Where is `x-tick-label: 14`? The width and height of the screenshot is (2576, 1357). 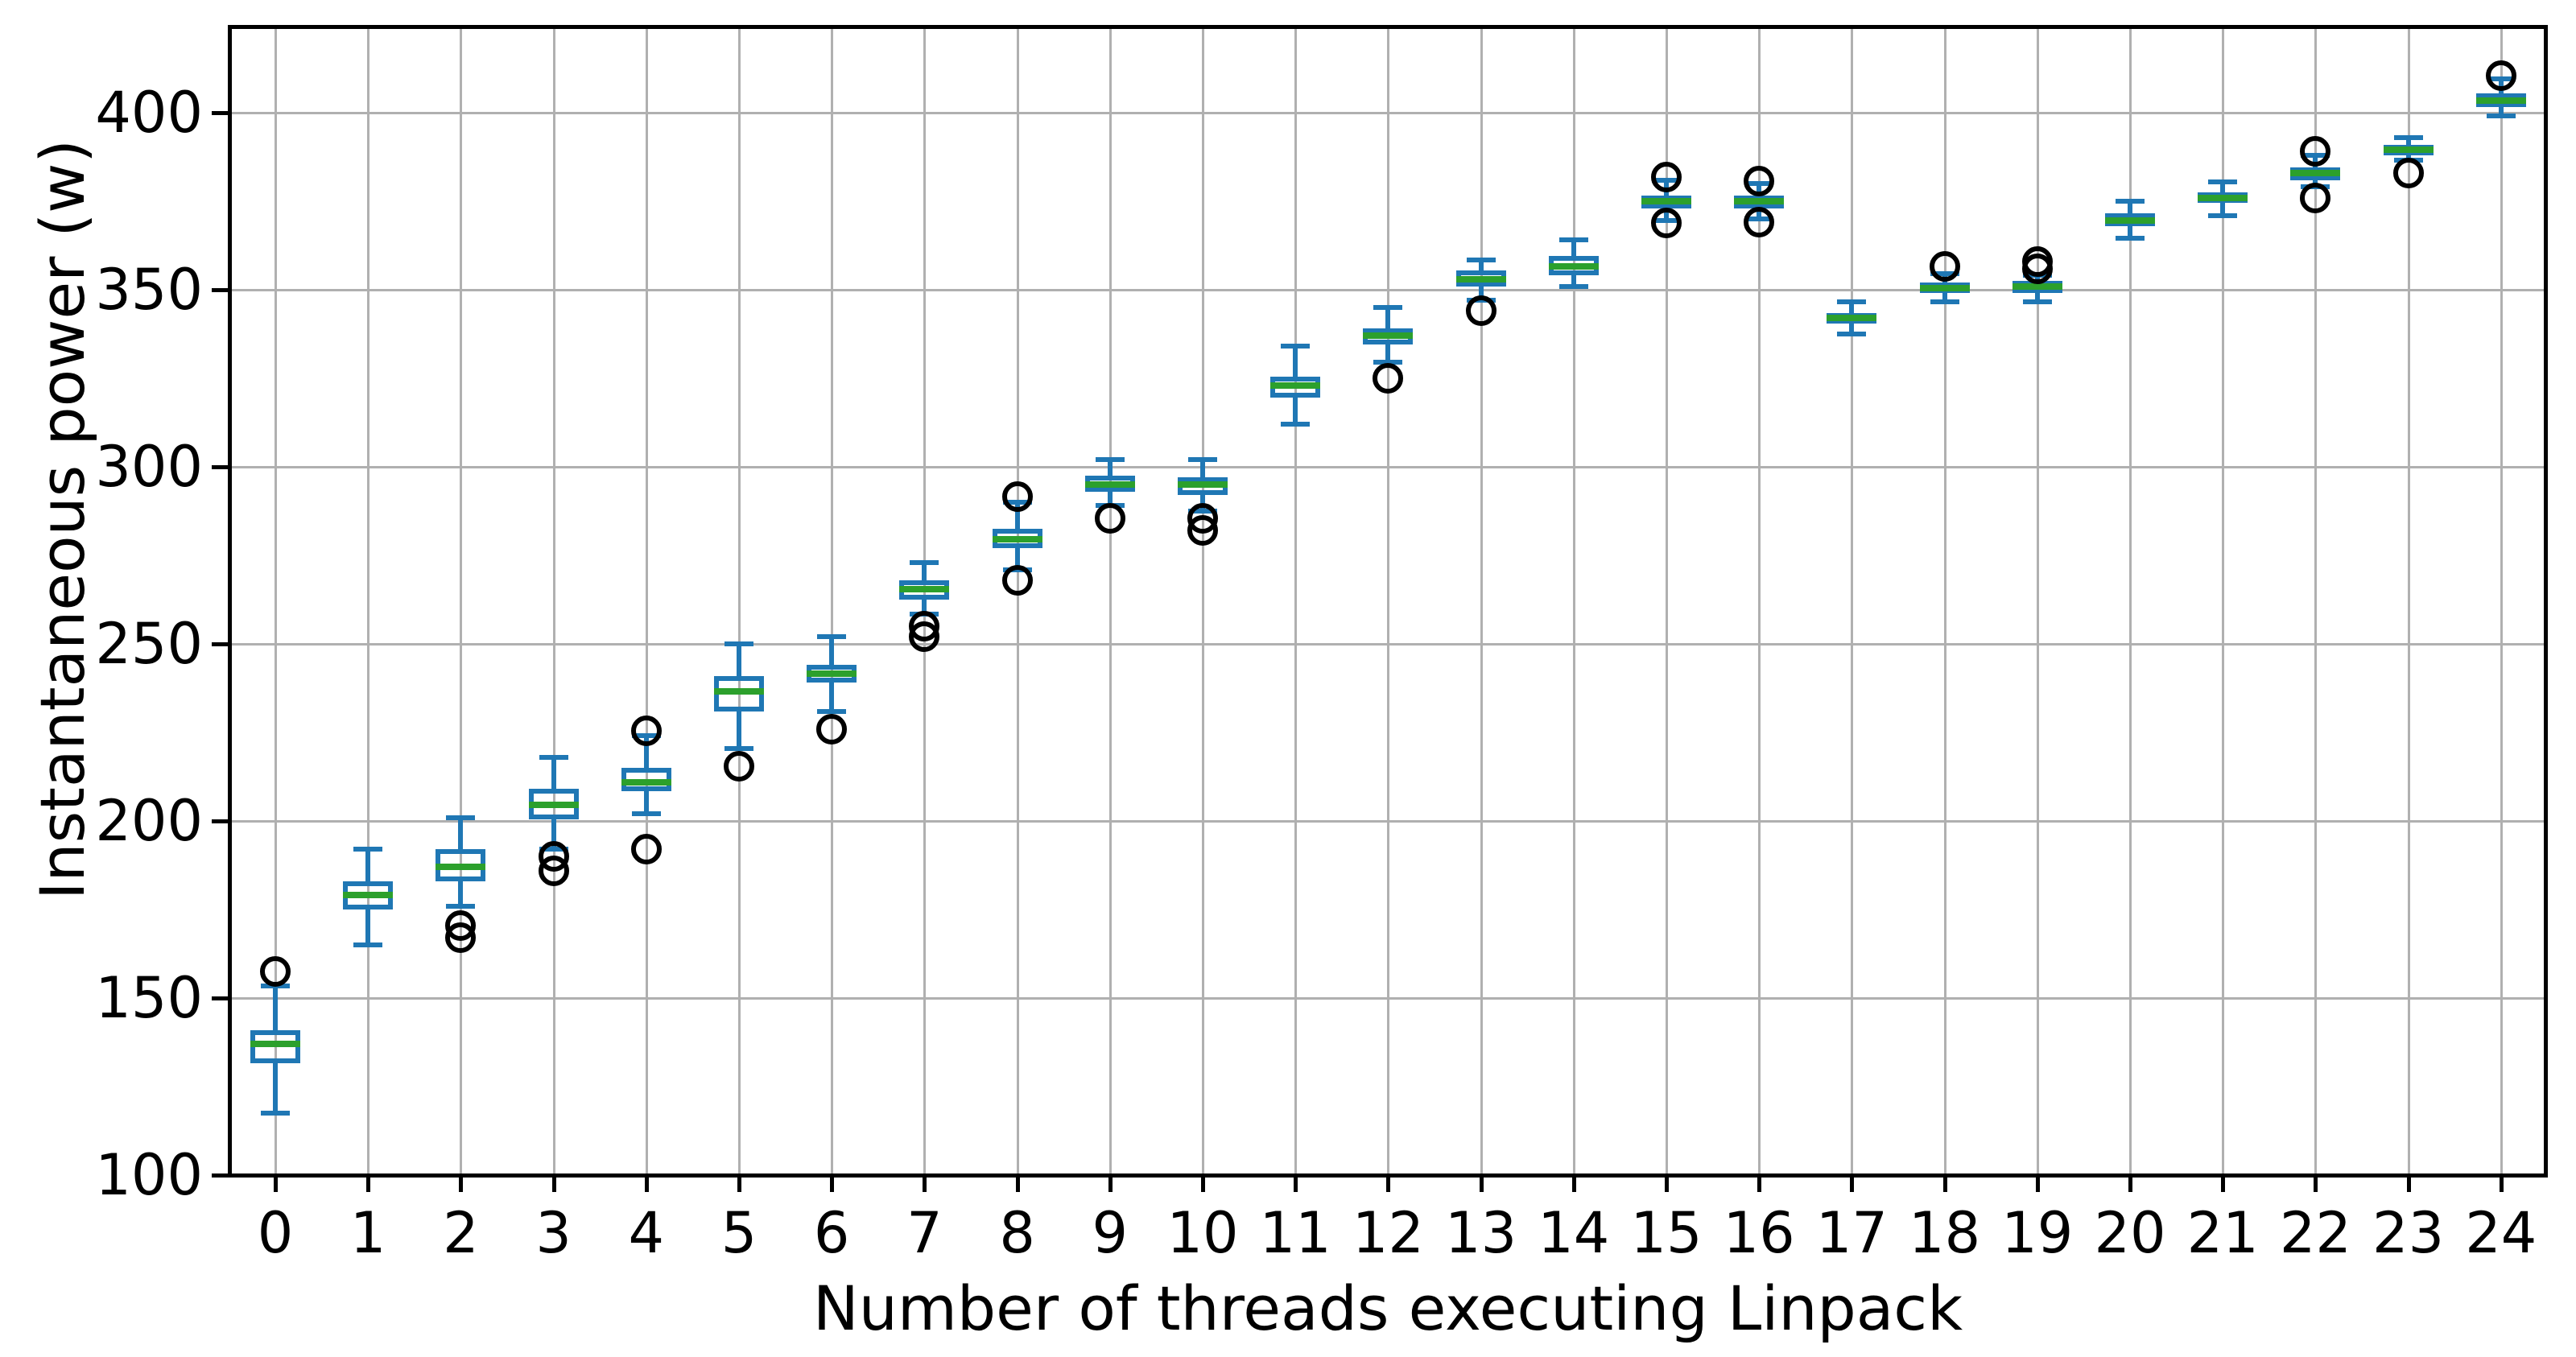
x-tick-label: 14 is located at coordinates (1574, 1233).